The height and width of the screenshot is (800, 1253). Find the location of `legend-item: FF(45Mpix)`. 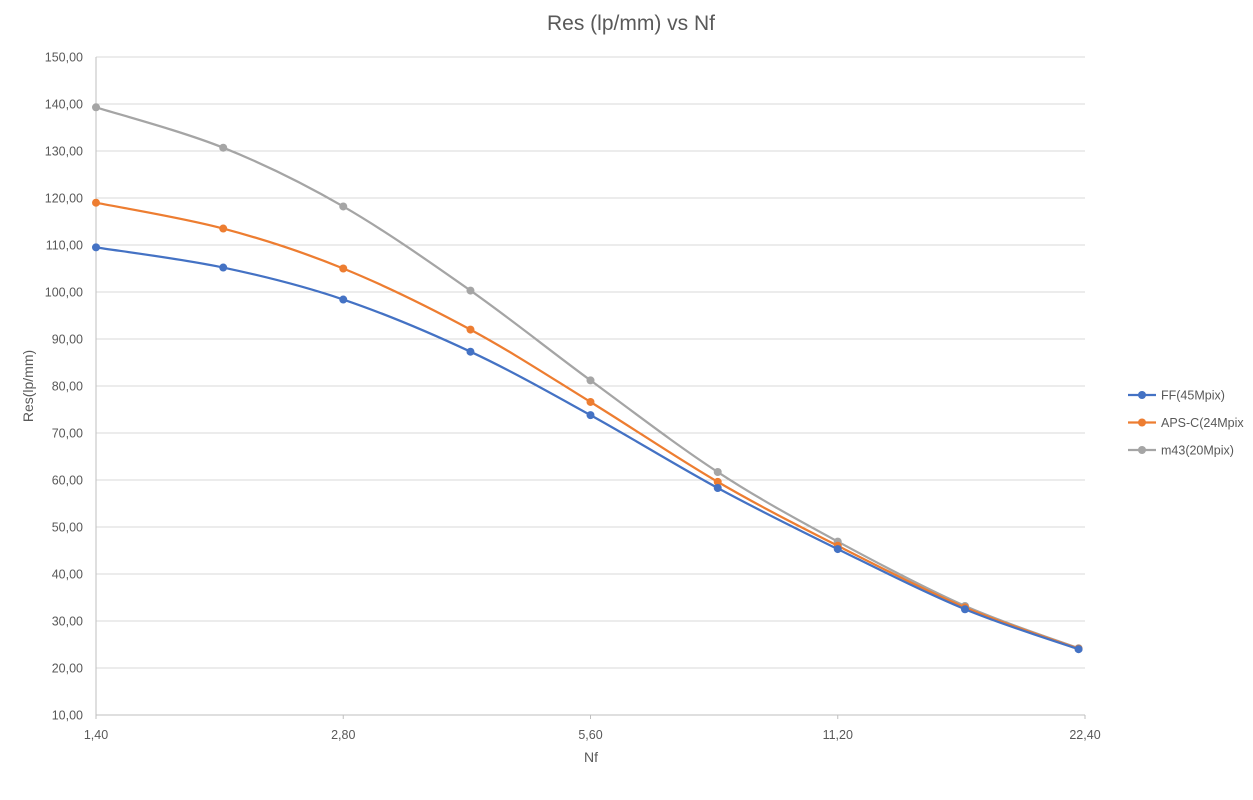

legend-item: FF(45Mpix) is located at coordinates (1176, 396).